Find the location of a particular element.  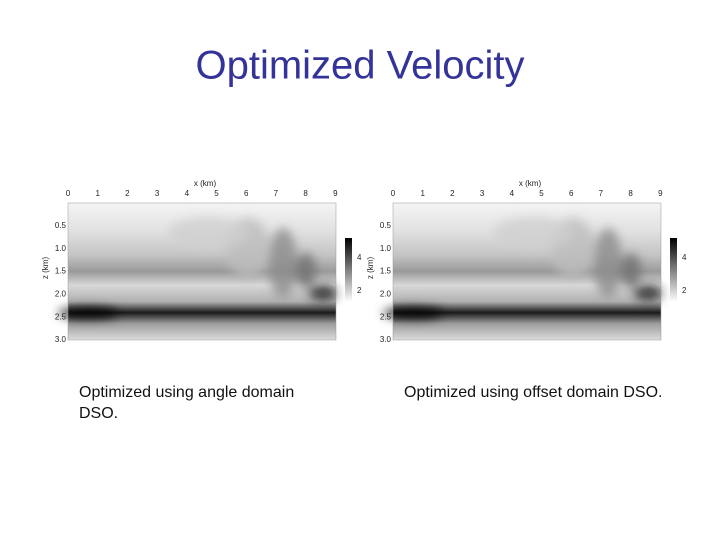

caption: Optimized using angle domain is located at coordinates (186, 392).